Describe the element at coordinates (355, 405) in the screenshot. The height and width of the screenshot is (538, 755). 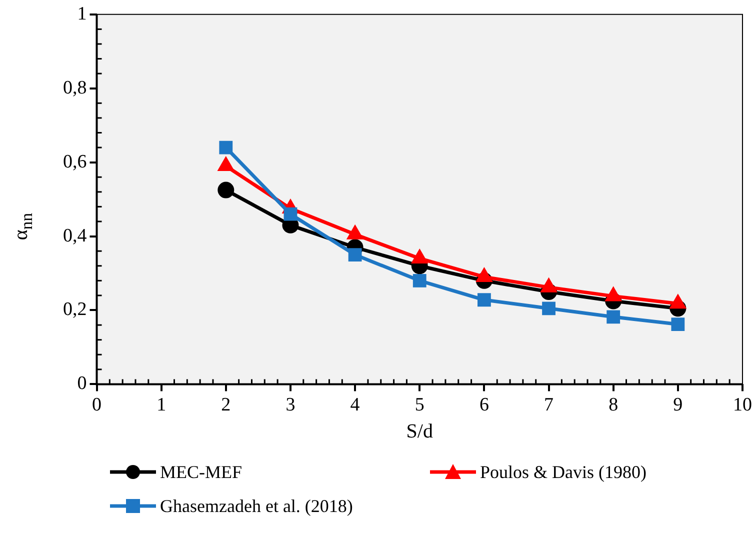
I see `x-tick-label: 4` at that location.